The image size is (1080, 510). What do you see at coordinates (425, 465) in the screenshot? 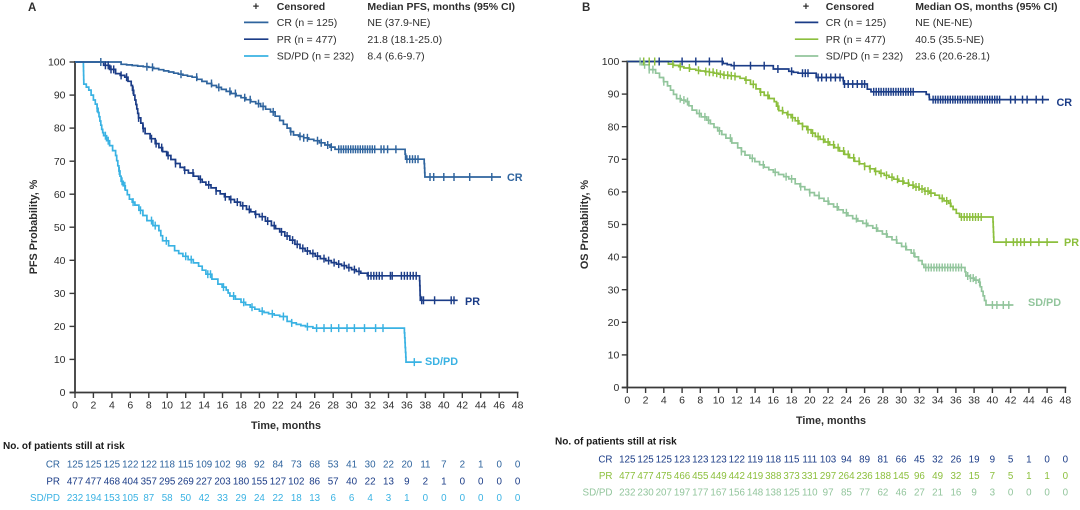
I see `svg-text: 11` at bounding box center [425, 465].